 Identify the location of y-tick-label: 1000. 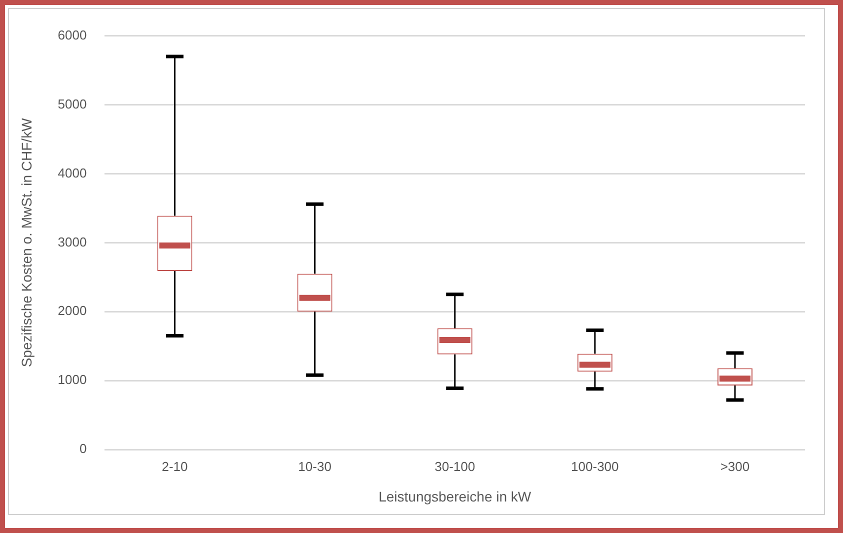
(72, 380).